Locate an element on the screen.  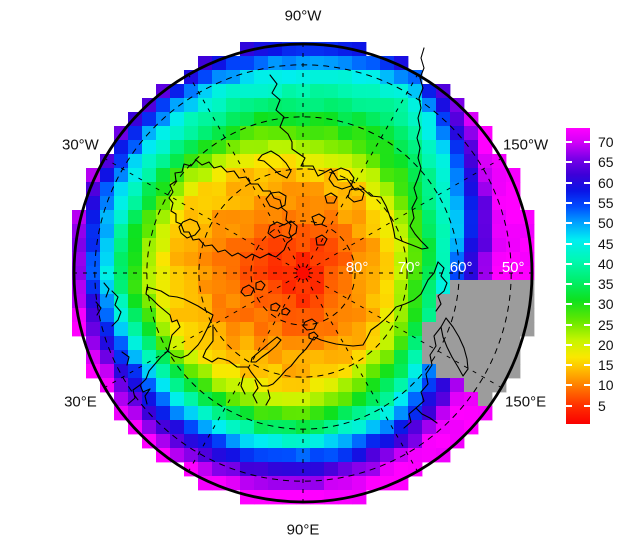
lon-label-30e: 30°E is located at coordinates (80, 401).